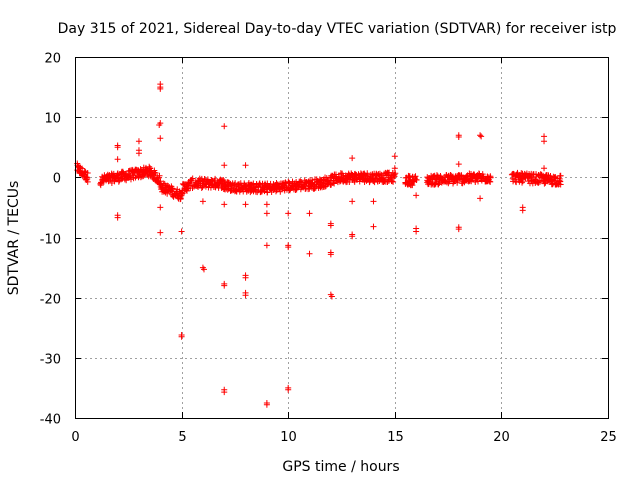 Image resolution: width=640 pixels, height=480 pixels. Describe the element at coordinates (50, 360) in the screenshot. I see `y-tick-label: -30` at that location.